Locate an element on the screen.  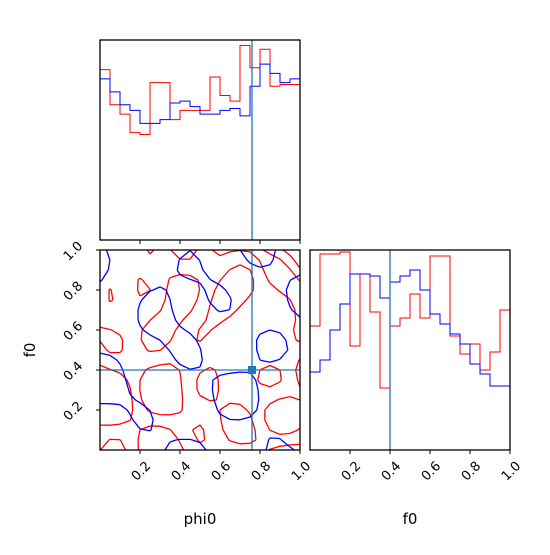
contour-ytick-label: 0.6 is located at coordinates (73, 331).